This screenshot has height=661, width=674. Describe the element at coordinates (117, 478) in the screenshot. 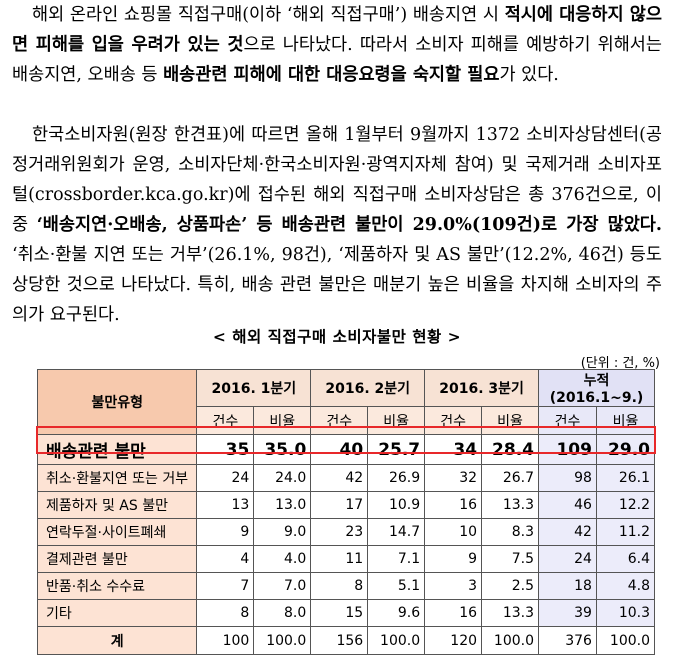

I see `row-label: 취소·환불지연 또는 거부` at that location.